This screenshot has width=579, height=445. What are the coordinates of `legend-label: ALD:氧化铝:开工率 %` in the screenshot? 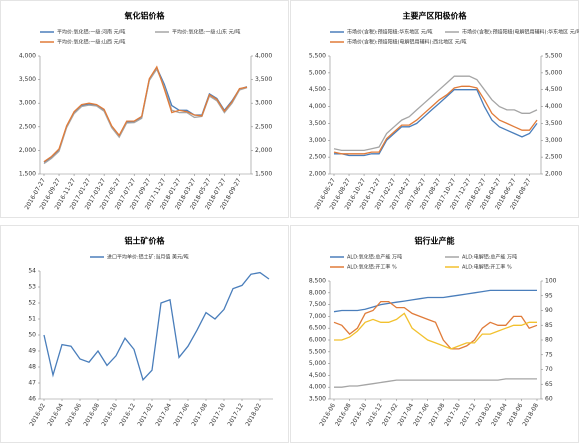 It's located at (372, 267).